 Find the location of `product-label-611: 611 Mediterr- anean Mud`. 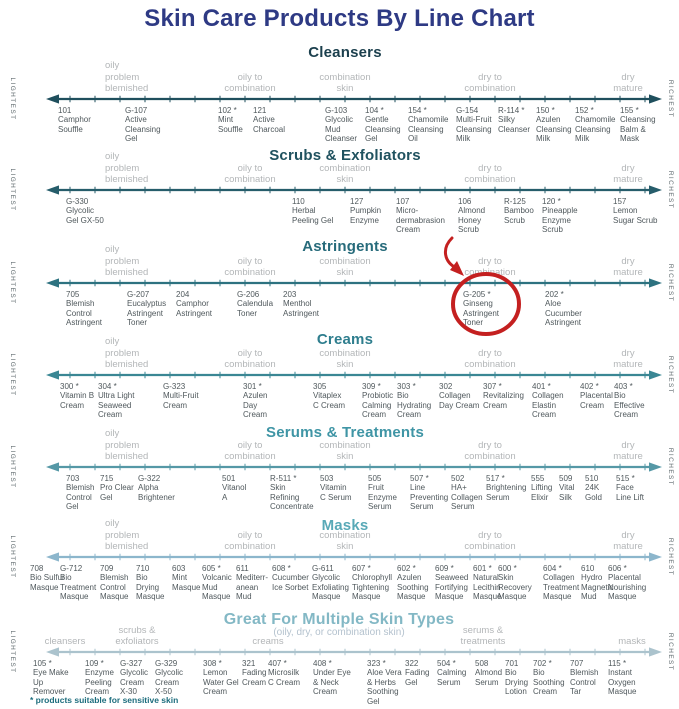

product-label-611: 611 Mediterr- anean Mud is located at coordinates (252, 583).